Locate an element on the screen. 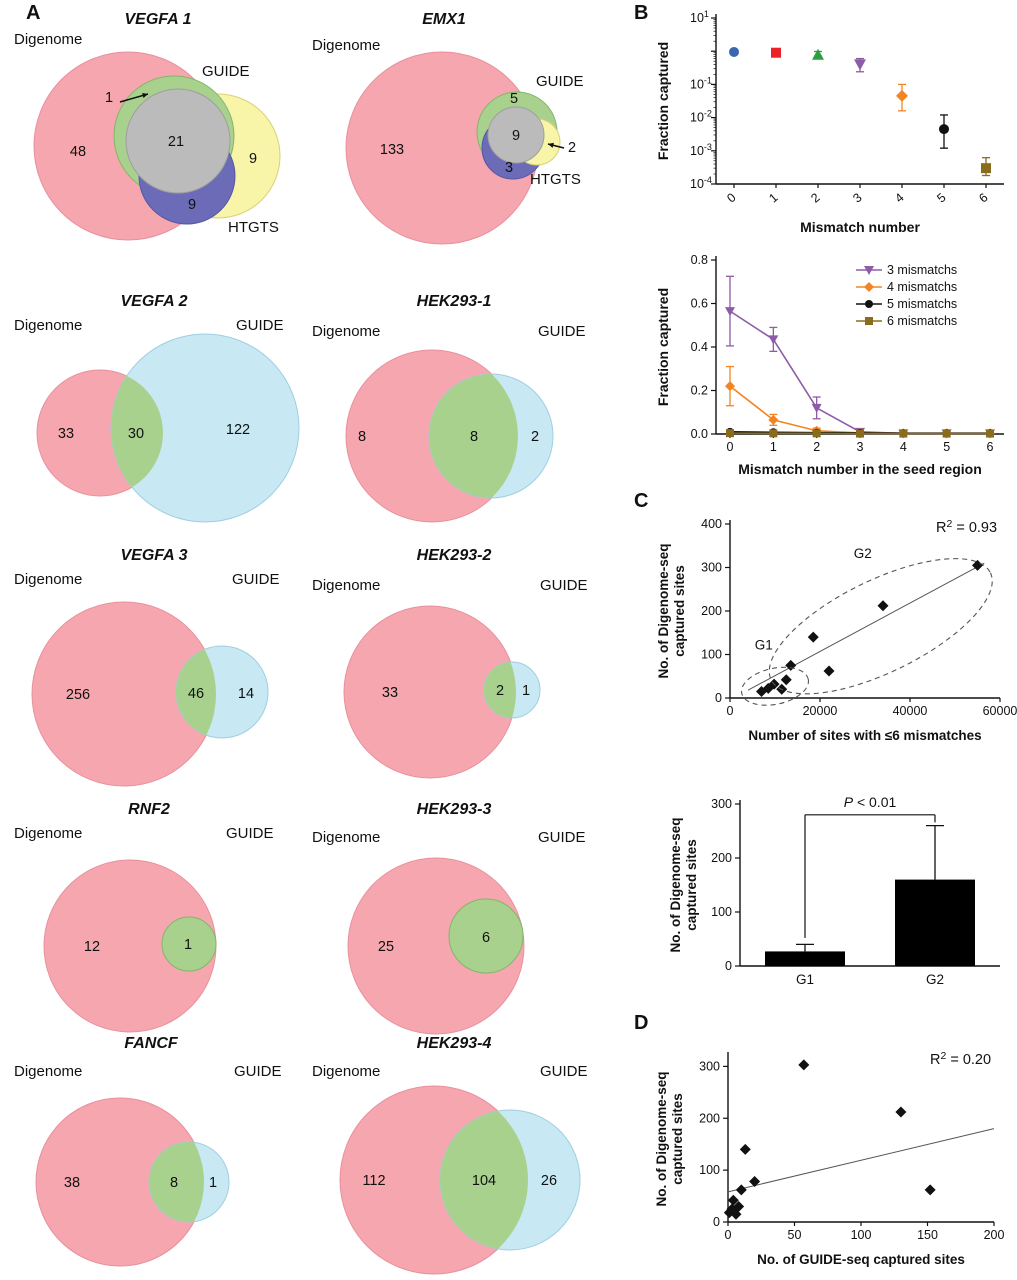  venn-count: 14 is located at coordinates (246, 694).